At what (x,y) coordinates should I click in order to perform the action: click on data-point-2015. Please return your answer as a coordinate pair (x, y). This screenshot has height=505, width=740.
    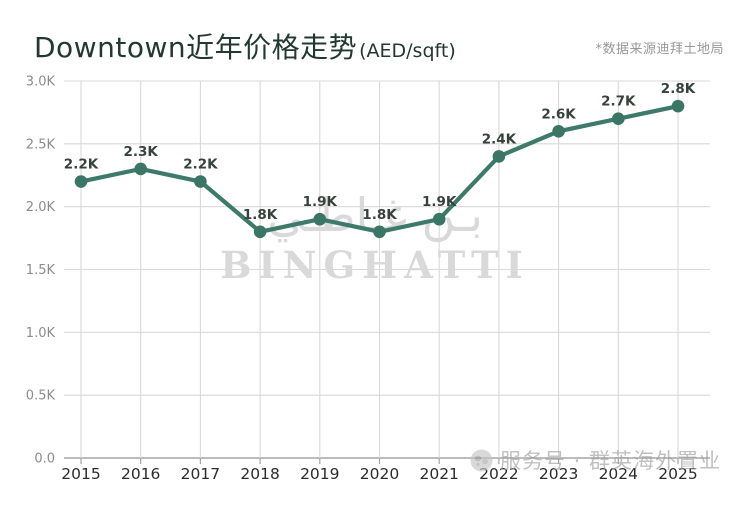
    Looking at the image, I should click on (81, 181).